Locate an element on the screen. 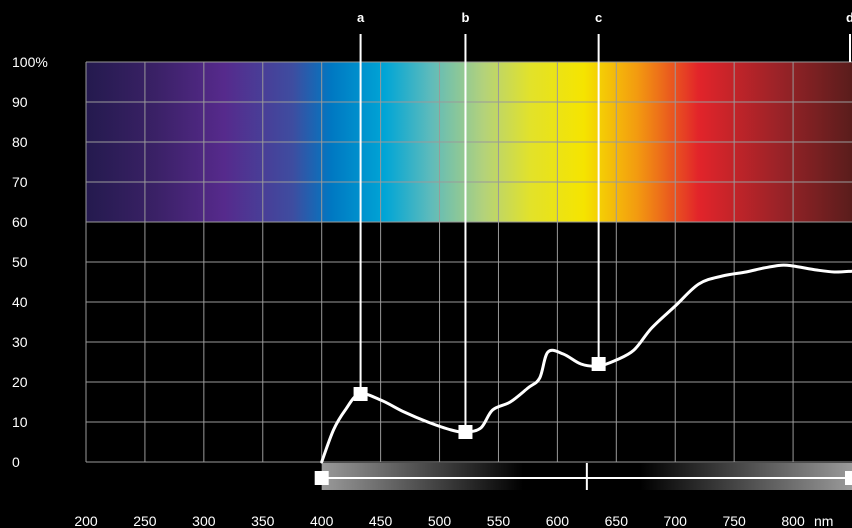 Image resolution: width=852 pixels, height=528 pixels. x-tick-label: 750 is located at coordinates (734, 520).